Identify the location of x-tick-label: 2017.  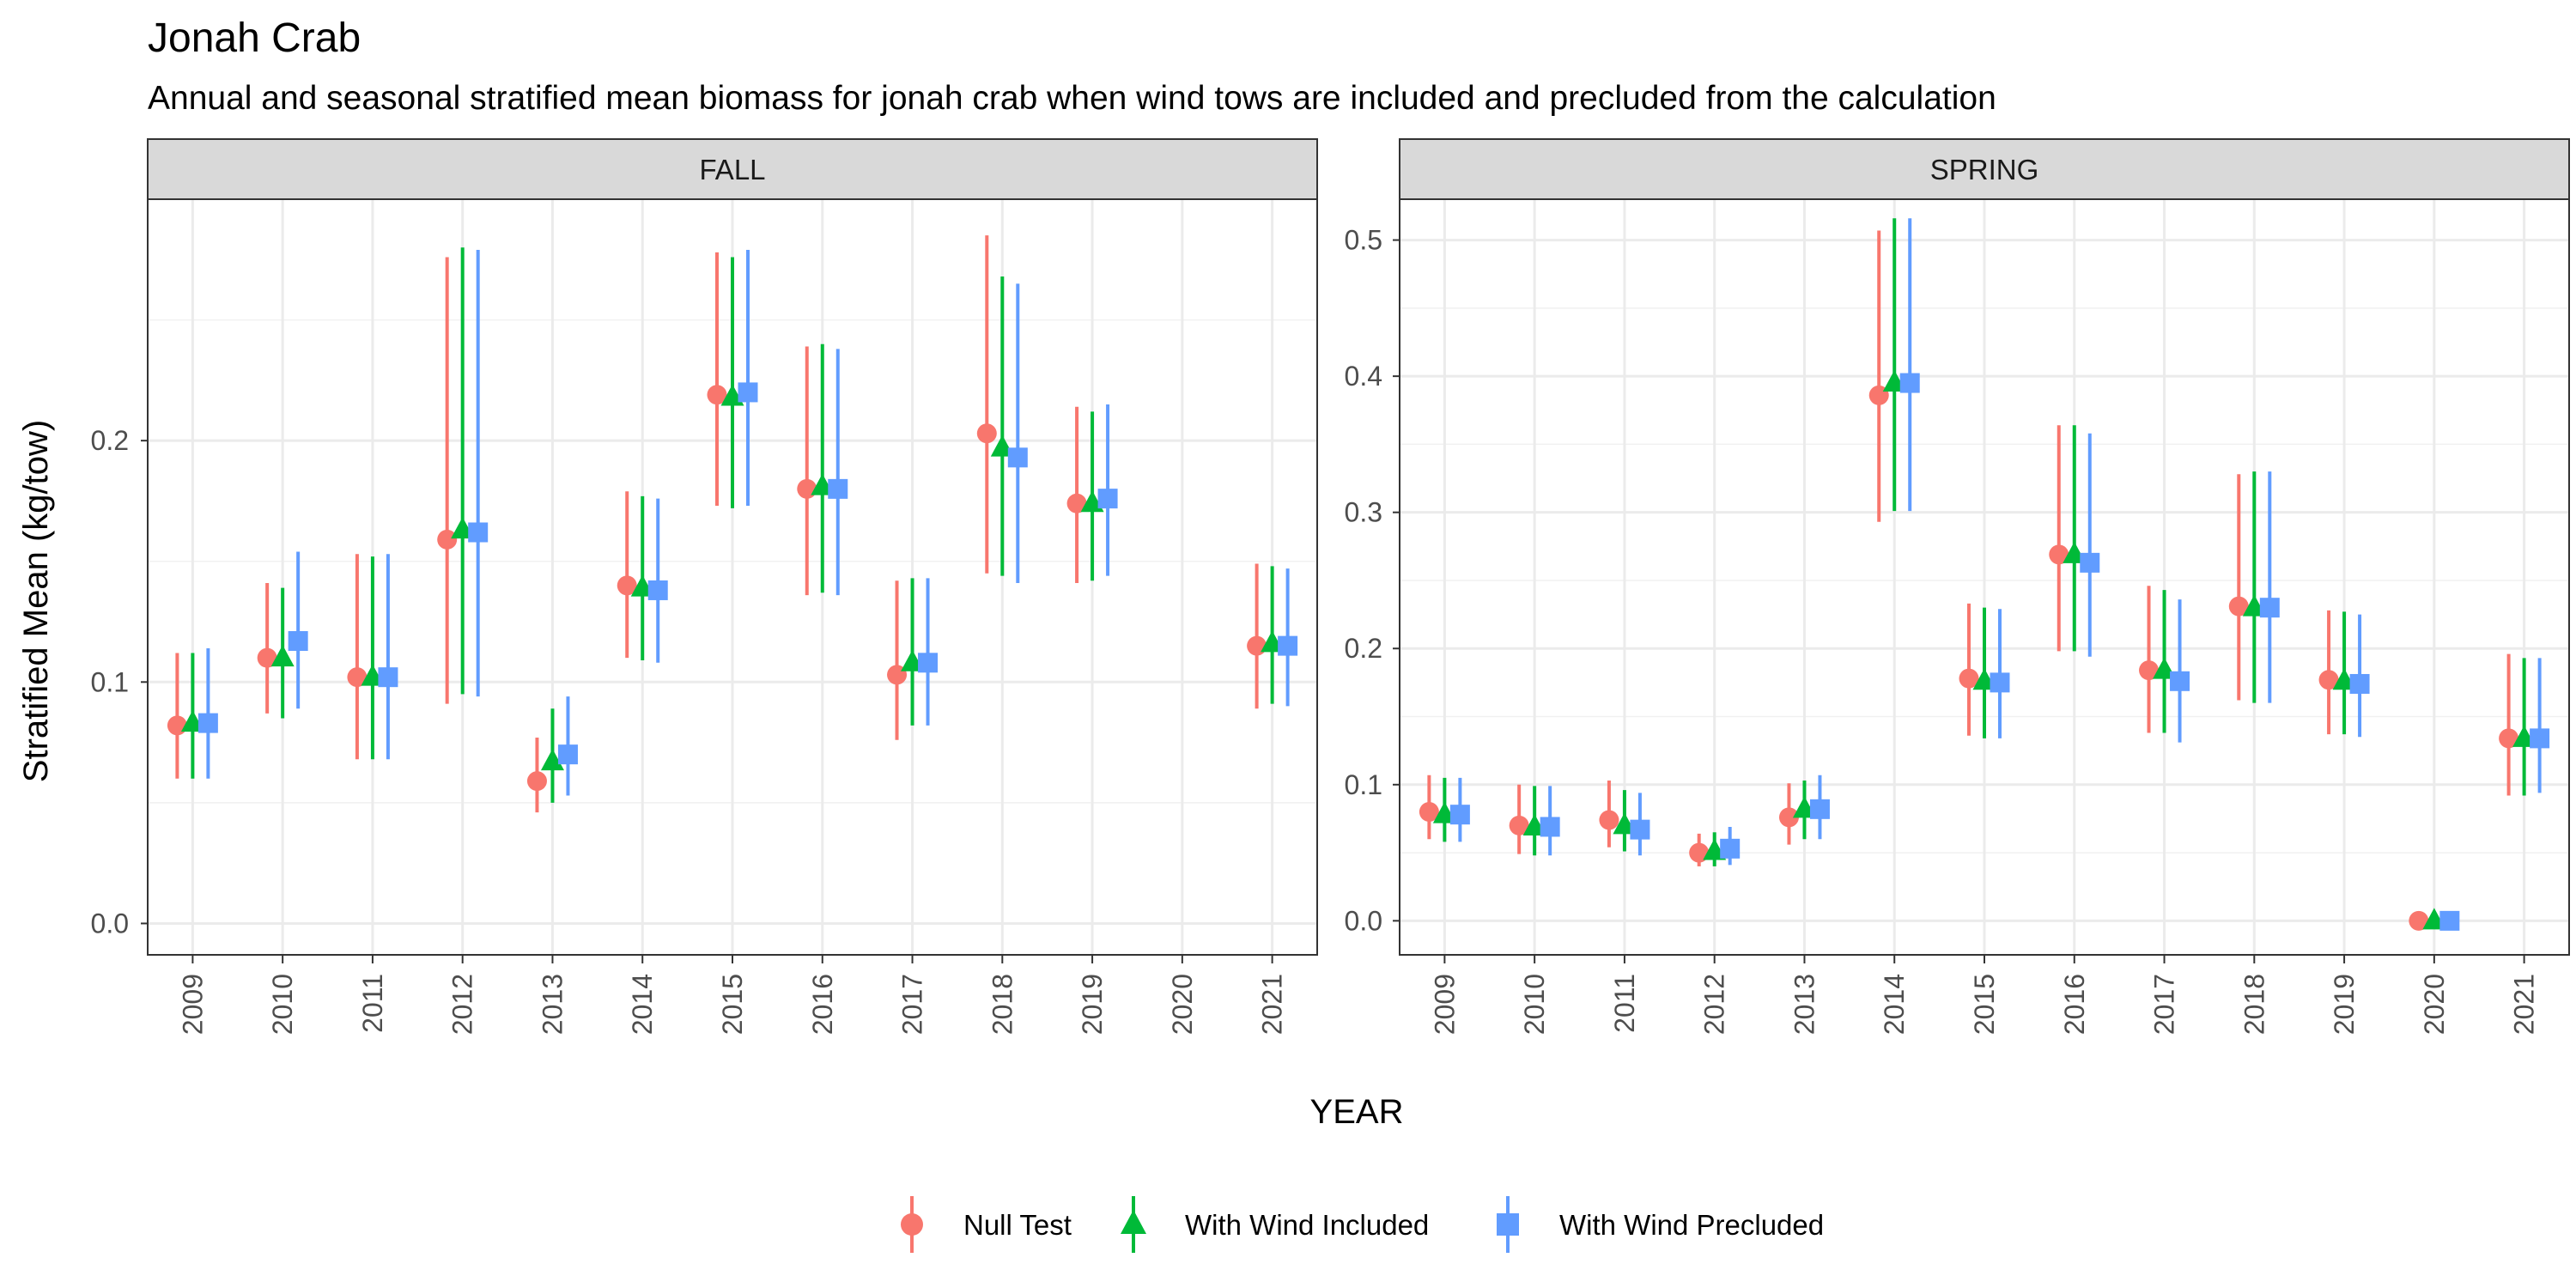
(913, 1005).